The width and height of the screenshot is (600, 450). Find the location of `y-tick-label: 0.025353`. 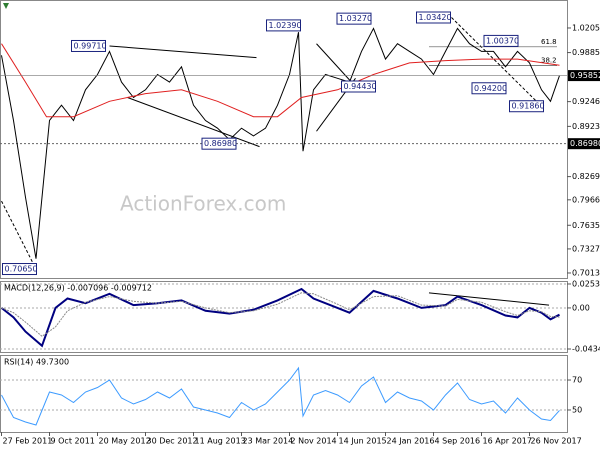

y-tick-label: 0.025353 is located at coordinates (586, 283).